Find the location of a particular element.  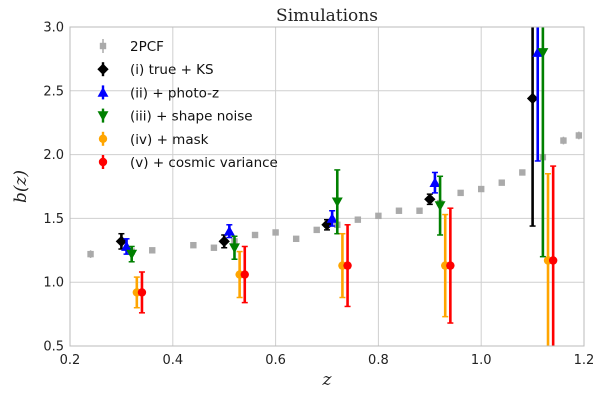

y-axis-label: b(z) is located at coordinates (21, 186).